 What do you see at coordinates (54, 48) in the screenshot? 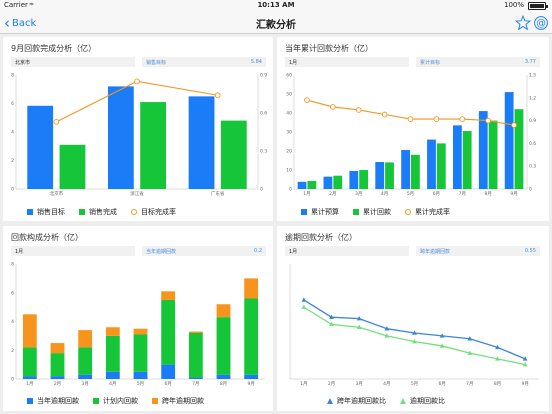
I see `panel-title: 9月回款完成分析（亿）` at bounding box center [54, 48].